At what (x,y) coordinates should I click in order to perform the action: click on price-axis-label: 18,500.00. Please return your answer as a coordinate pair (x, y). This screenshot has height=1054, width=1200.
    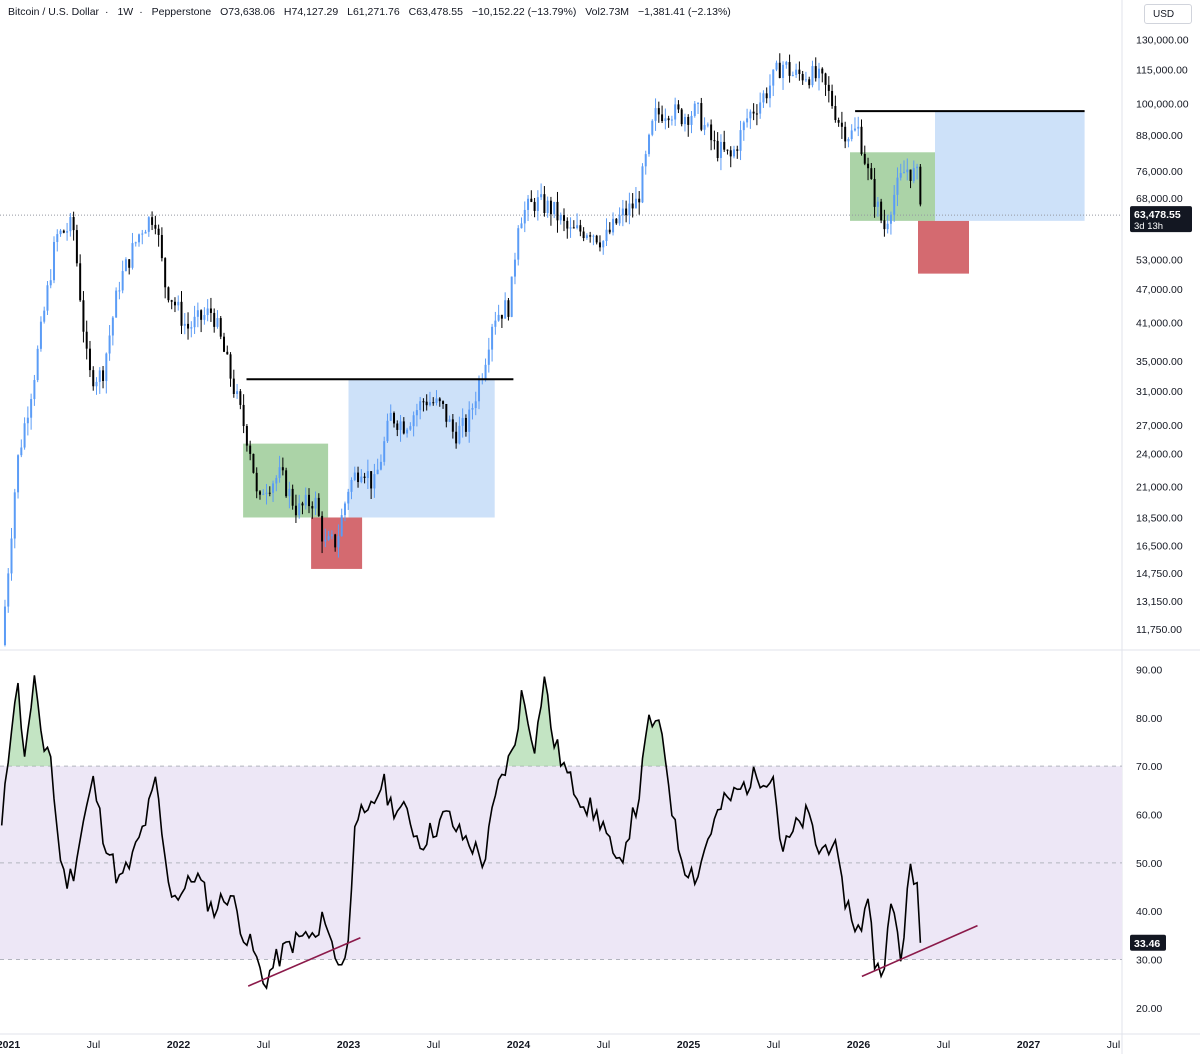
    Looking at the image, I should click on (1159, 518).